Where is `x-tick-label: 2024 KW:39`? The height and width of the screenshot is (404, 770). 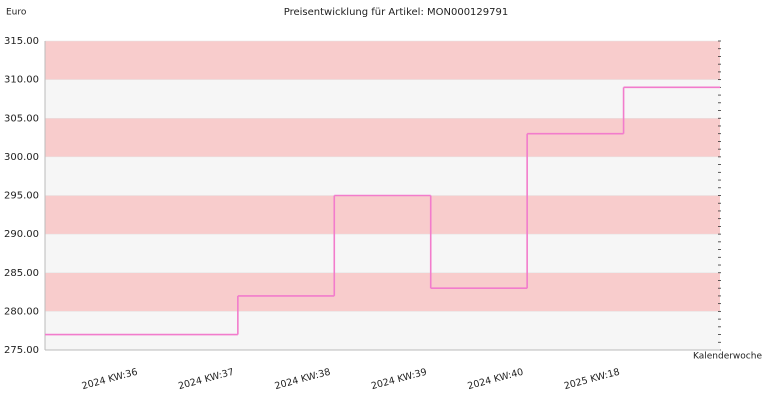
x-tick-label: 2024 KW:39 is located at coordinates (399, 379).